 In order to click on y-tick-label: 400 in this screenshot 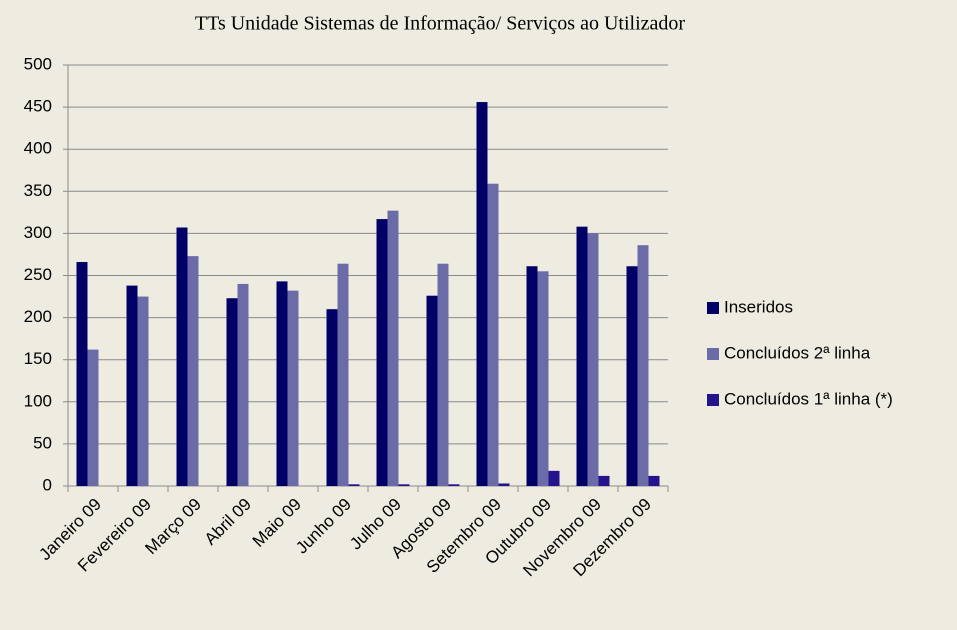, I will do `click(38, 148)`.